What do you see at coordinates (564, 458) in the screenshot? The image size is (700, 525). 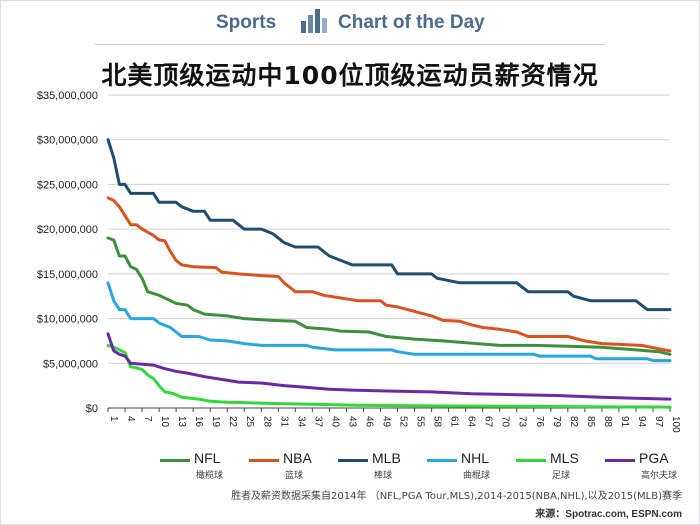 I see `legend-label: MLS` at bounding box center [564, 458].